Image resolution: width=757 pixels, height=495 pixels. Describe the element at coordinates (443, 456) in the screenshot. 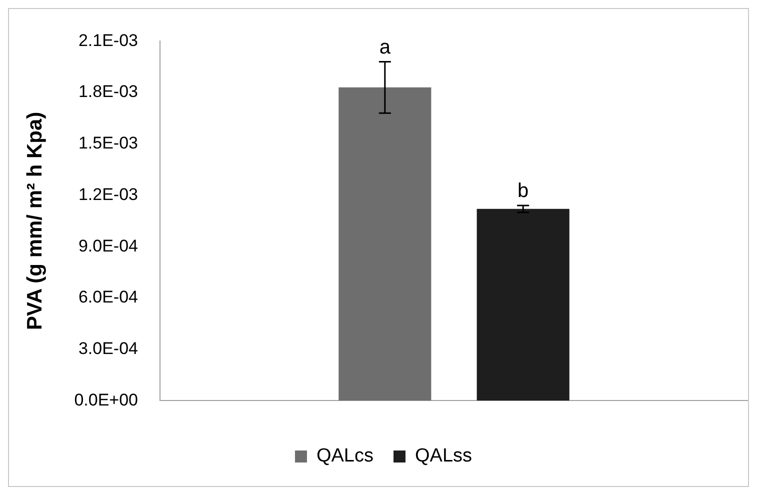

I see `legend-label: QALss` at that location.